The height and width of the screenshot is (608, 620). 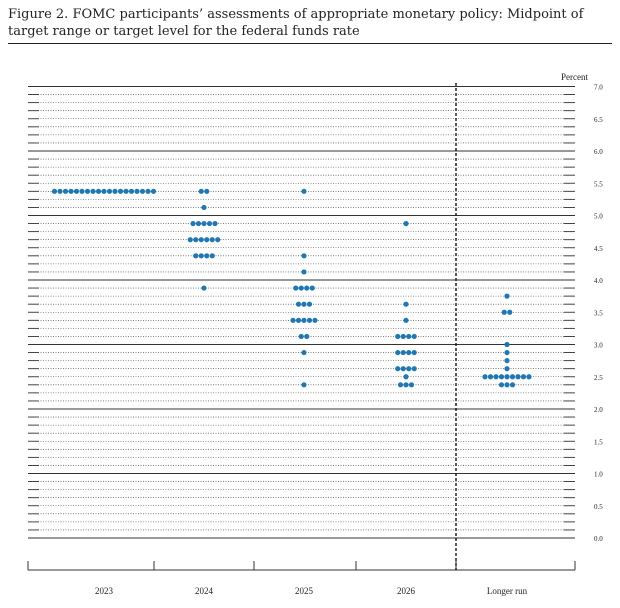 I want to click on x-tick-labels: 2023 2024 2025 2026 Longer run, so click(x=311, y=591).